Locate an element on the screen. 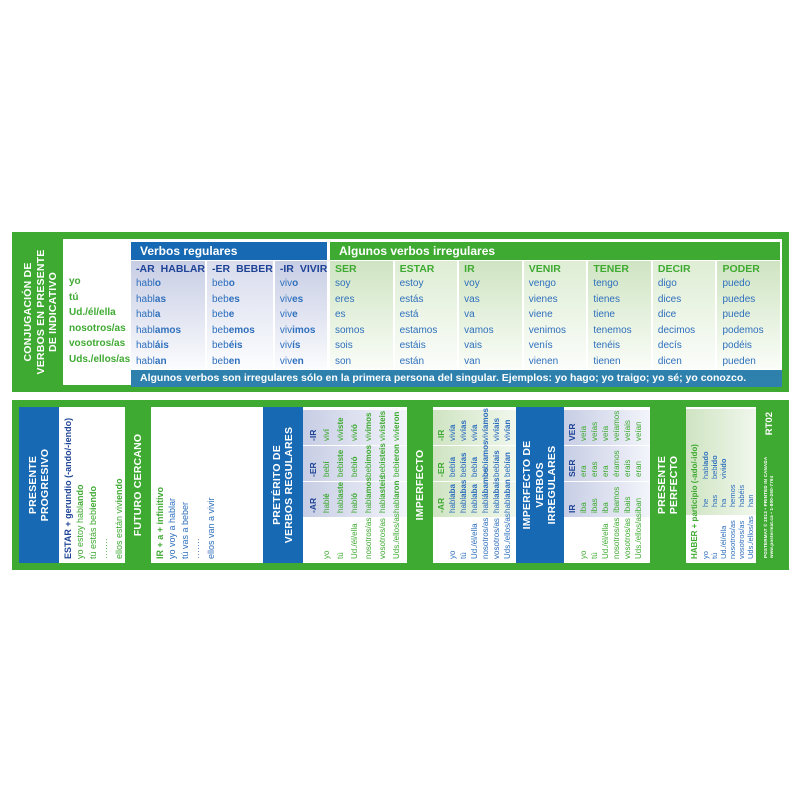 The height and width of the screenshot is (800, 800). formula-line: IR + a + infinitivo is located at coordinates (160, 522).